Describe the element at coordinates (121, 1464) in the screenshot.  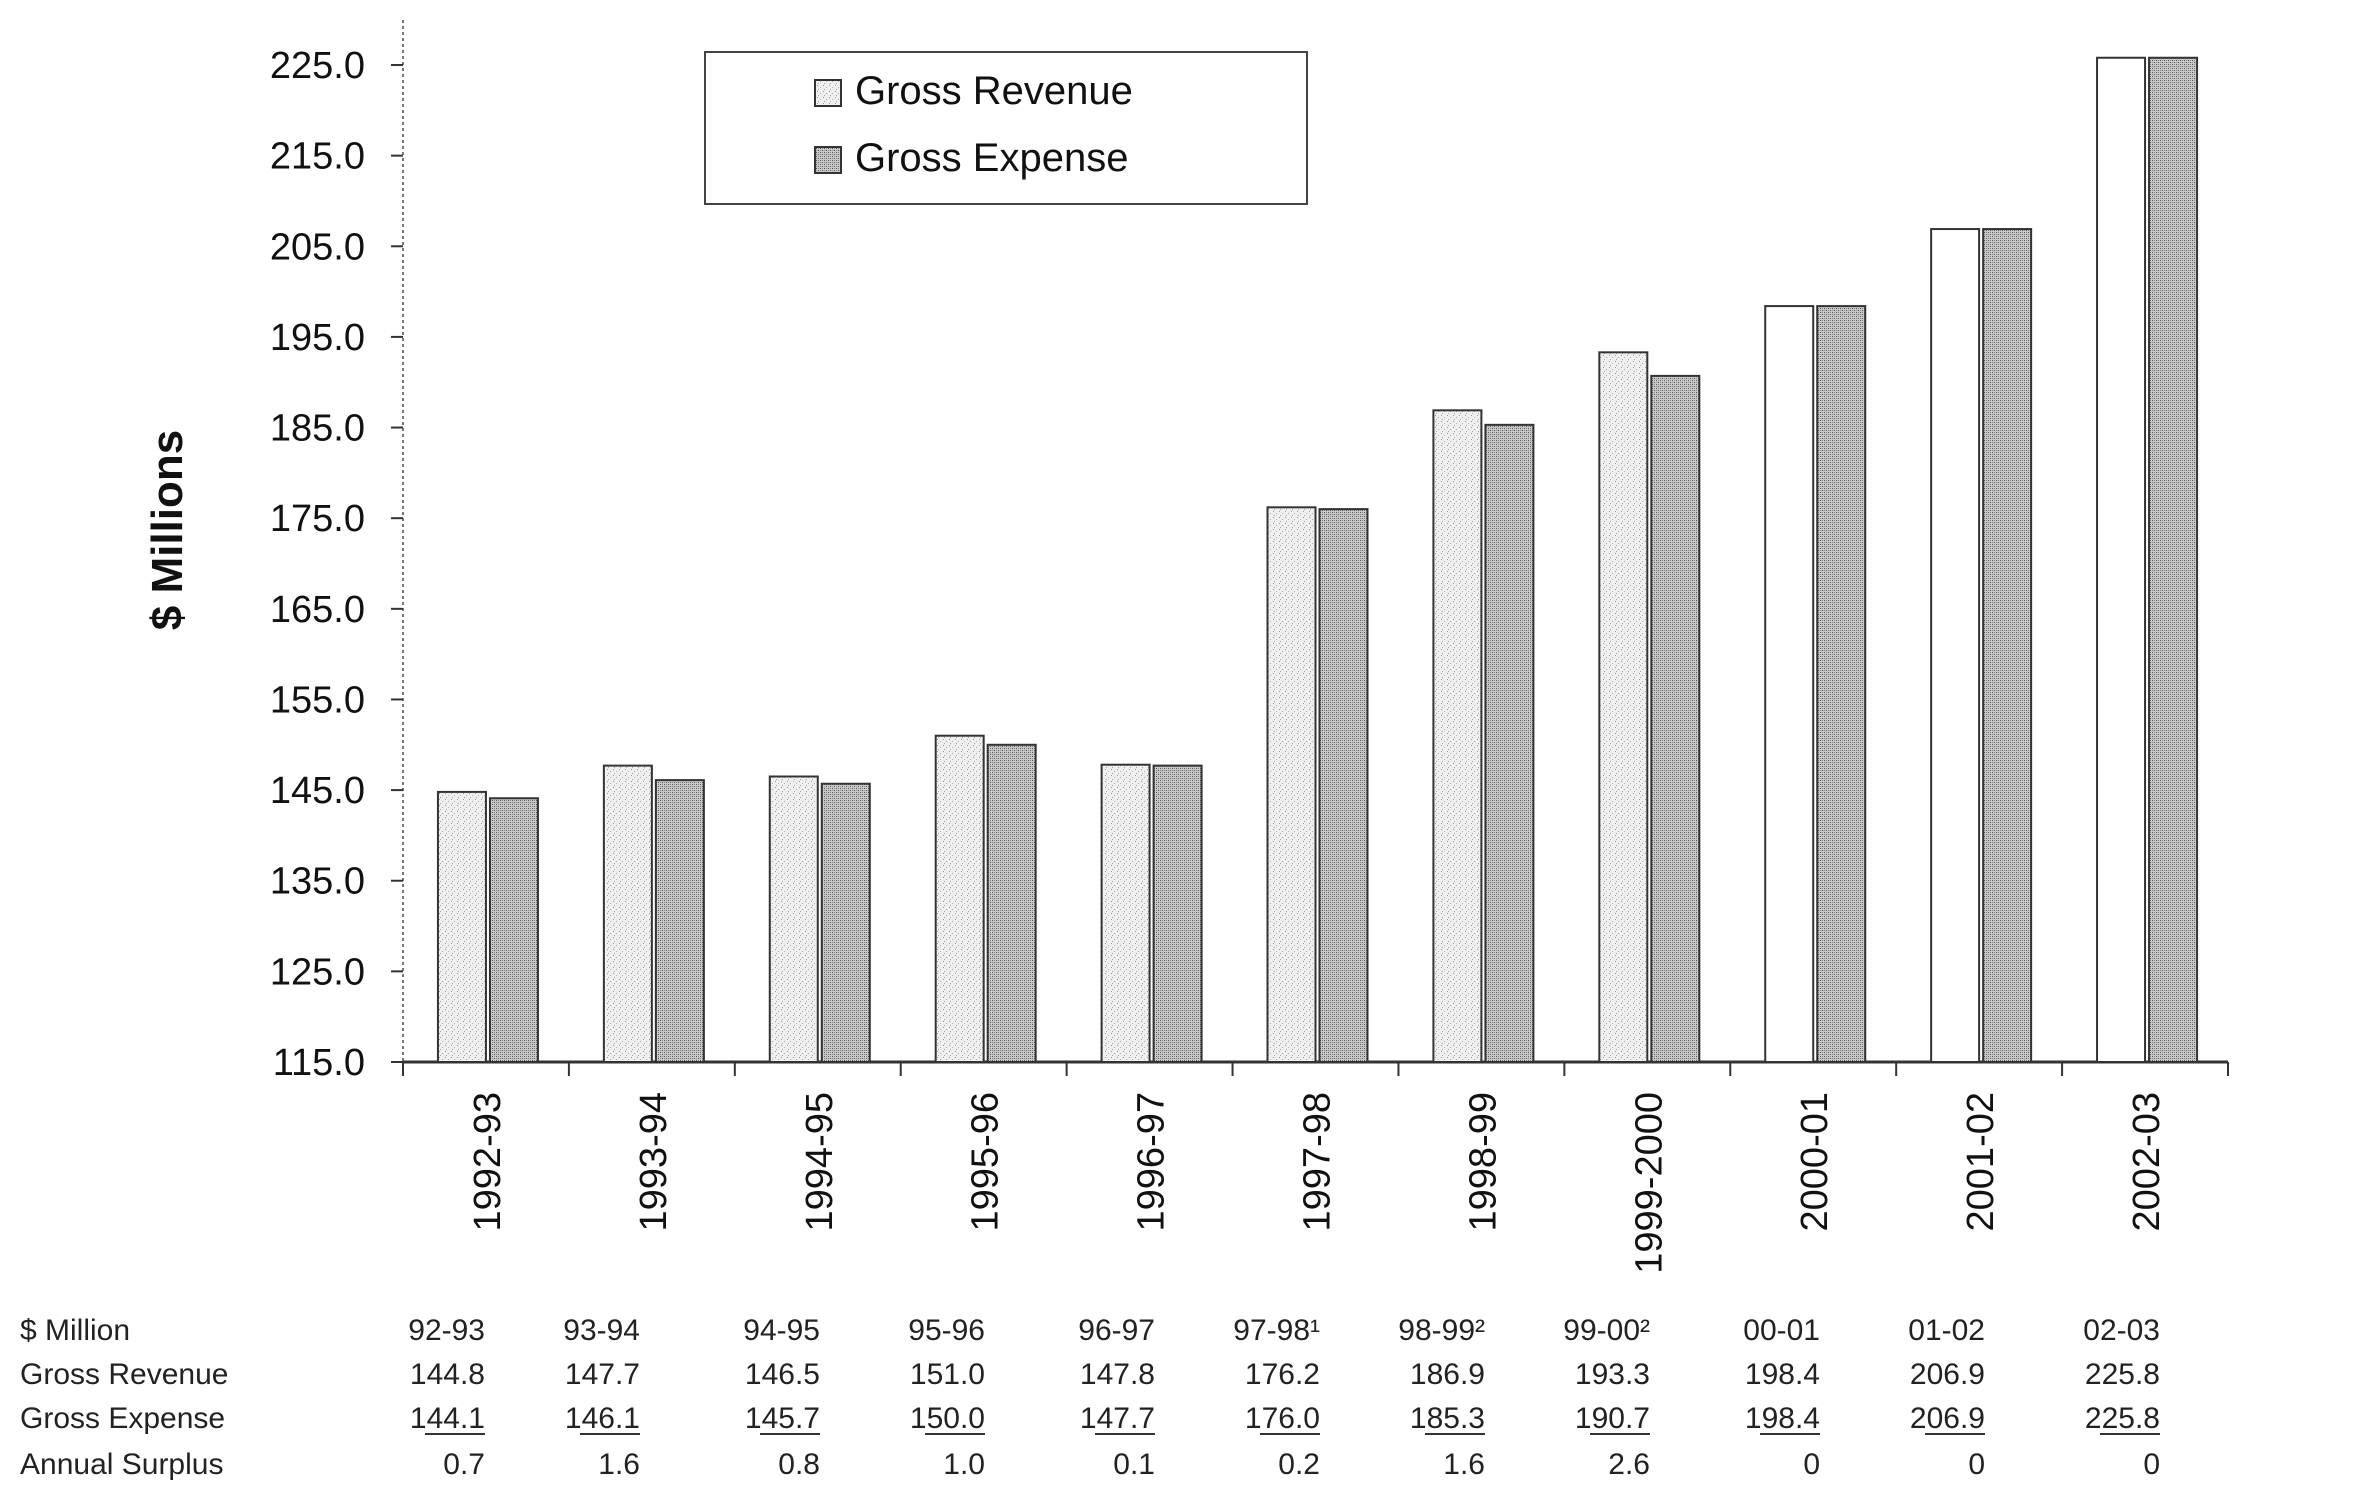
I see `table-row-label: Annual Surplus` at that location.